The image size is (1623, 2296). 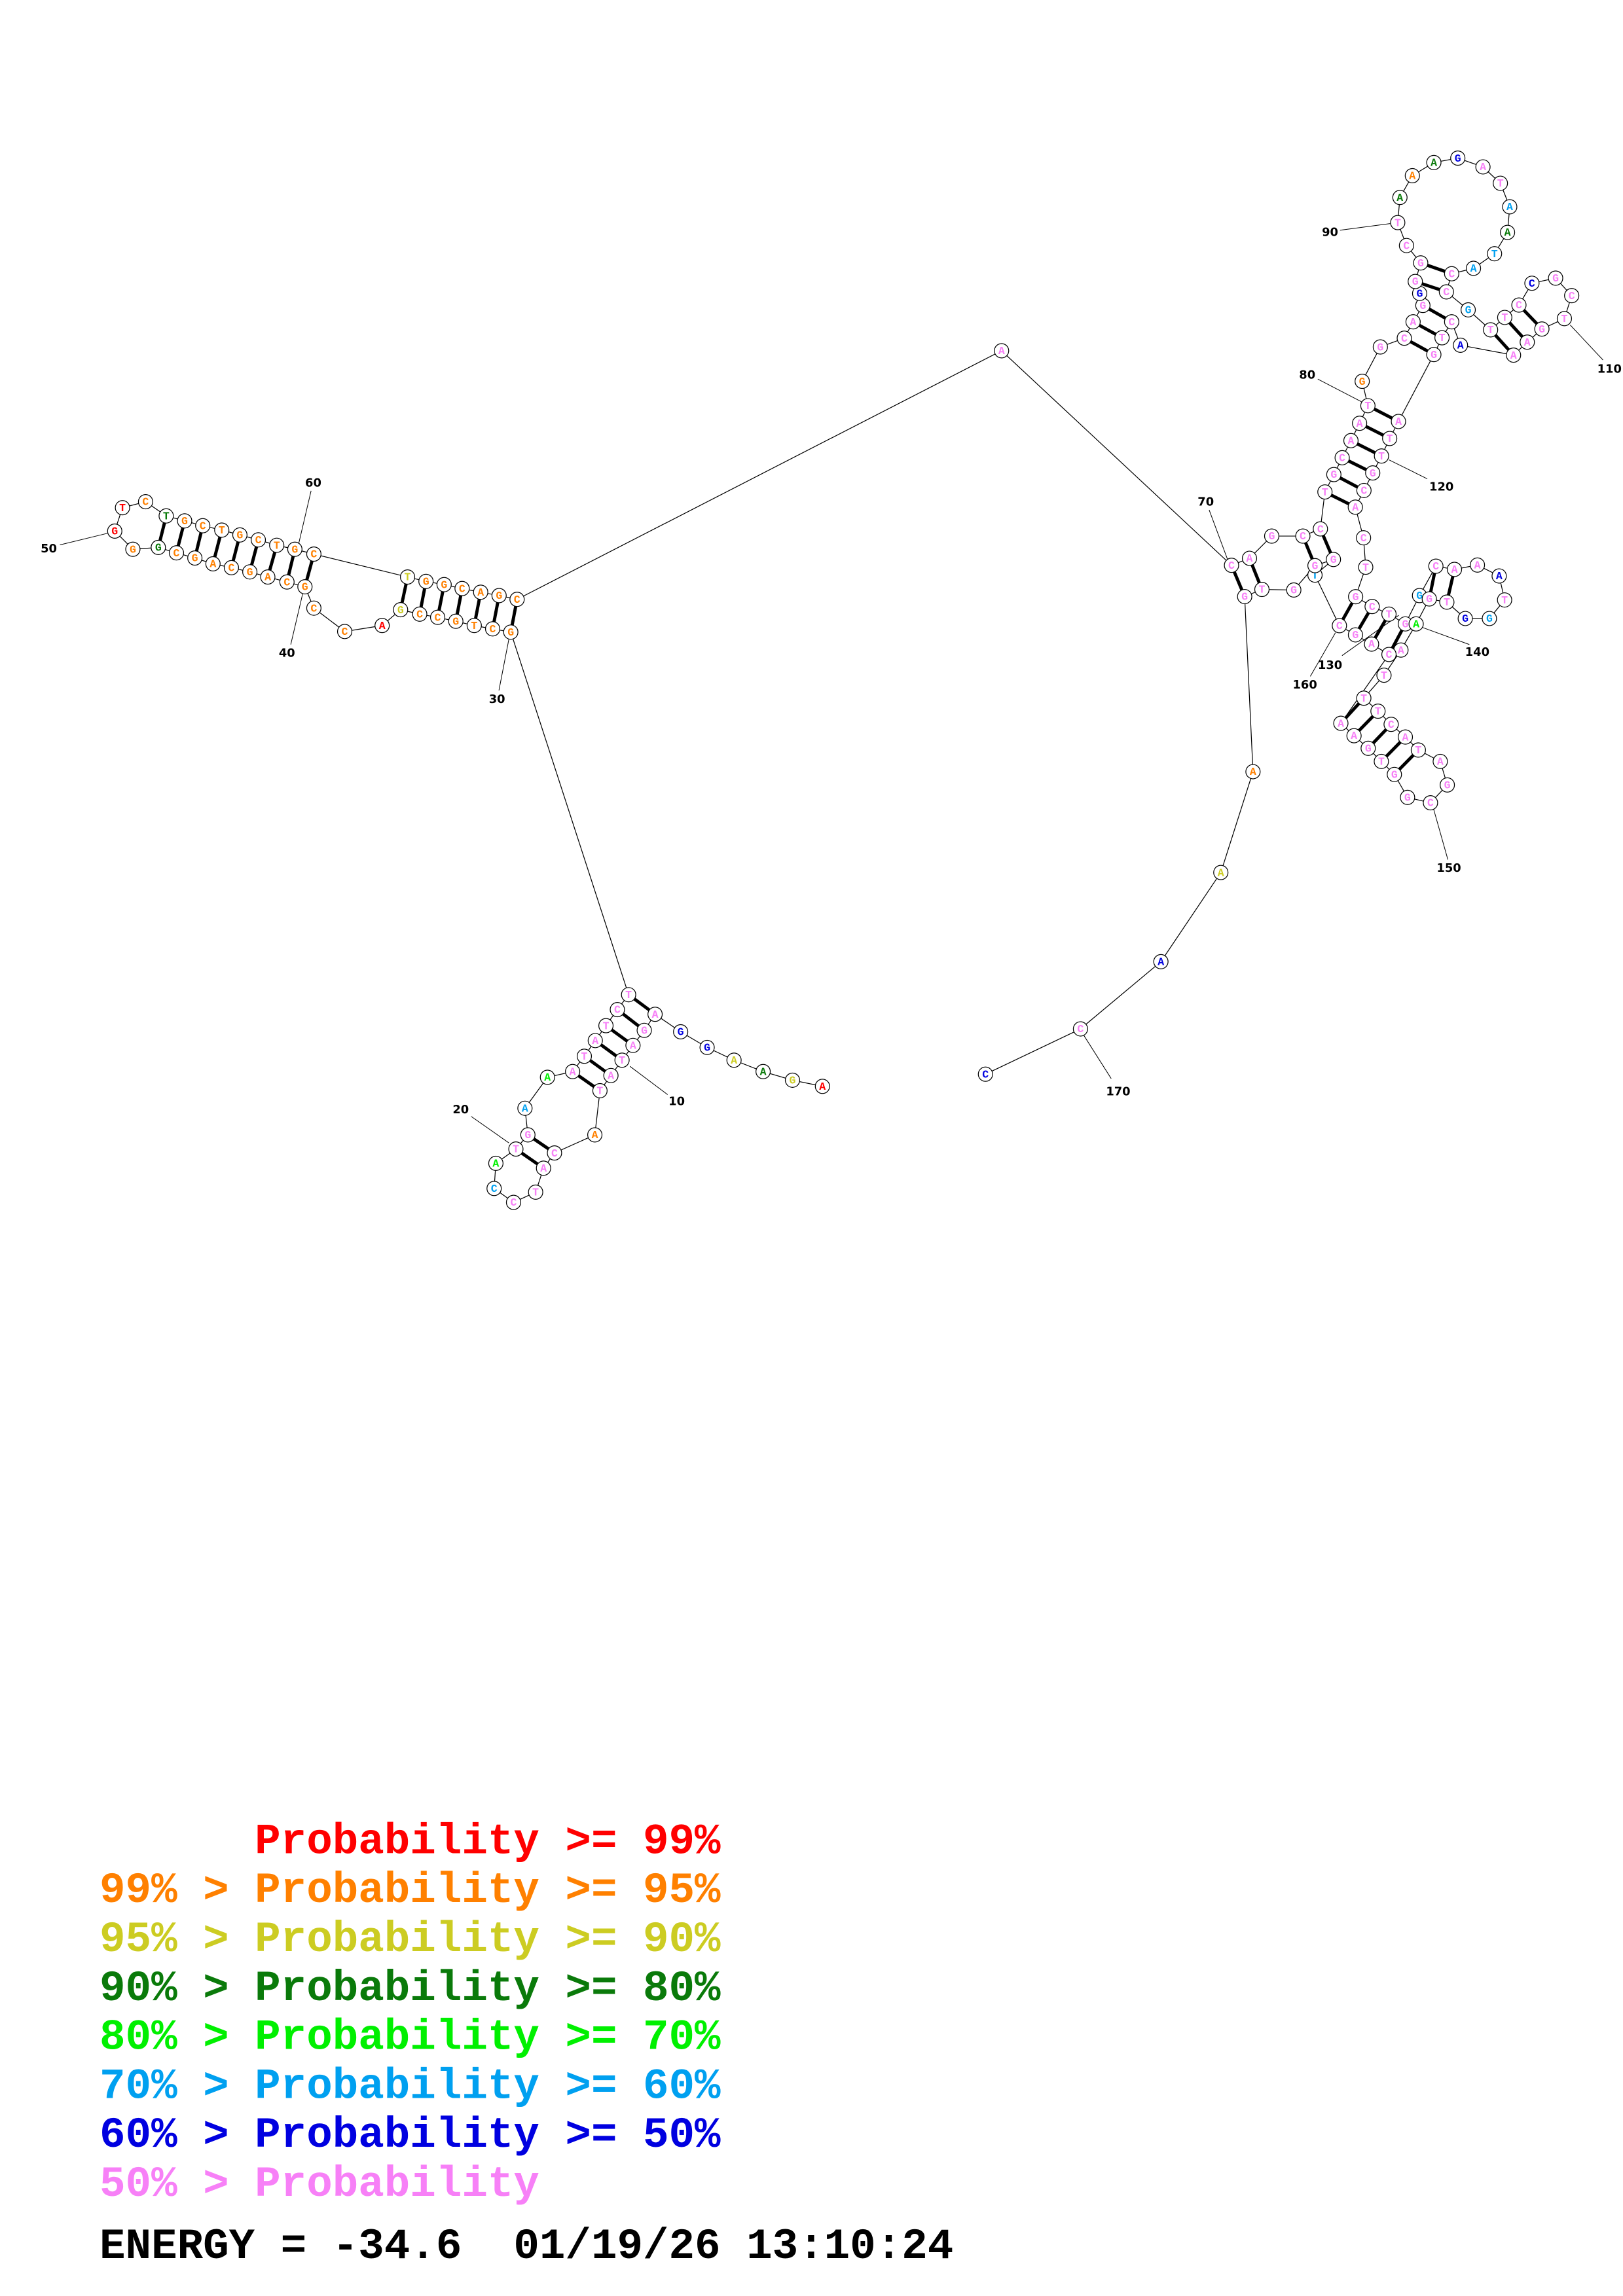 What do you see at coordinates (503, 665) in the screenshot?
I see `position-tick` at bounding box center [503, 665].